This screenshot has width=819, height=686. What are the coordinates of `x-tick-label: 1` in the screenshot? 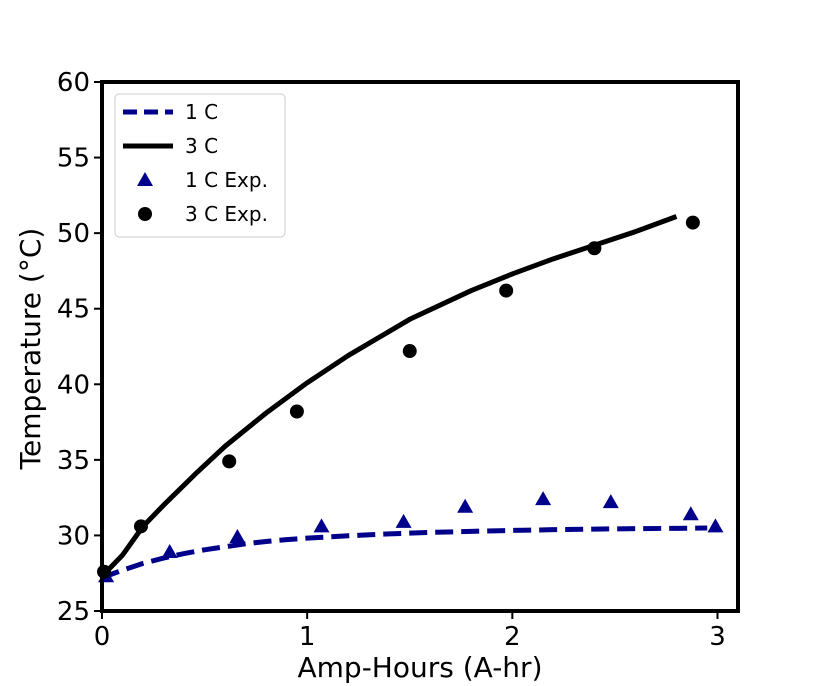 It's located at (307, 637).